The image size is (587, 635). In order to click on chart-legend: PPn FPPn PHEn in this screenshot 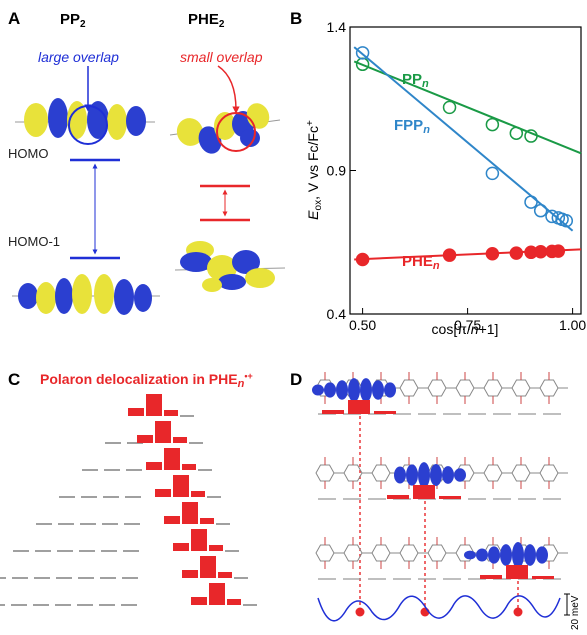, I will do `click(417, 171)`.